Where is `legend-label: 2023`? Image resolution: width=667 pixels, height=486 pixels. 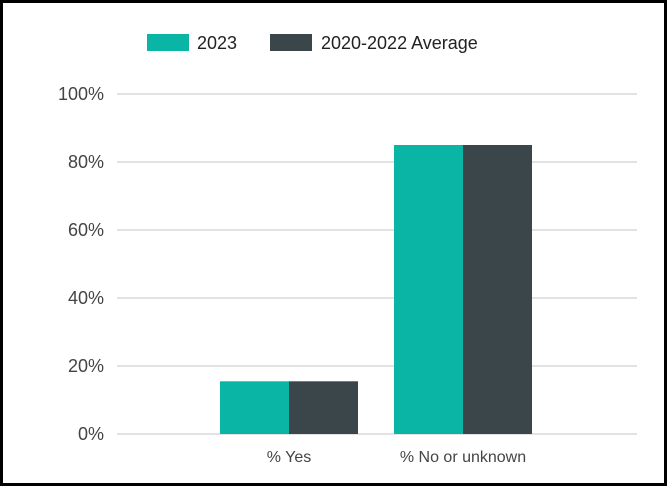 legend-label: 2023 is located at coordinates (217, 43).